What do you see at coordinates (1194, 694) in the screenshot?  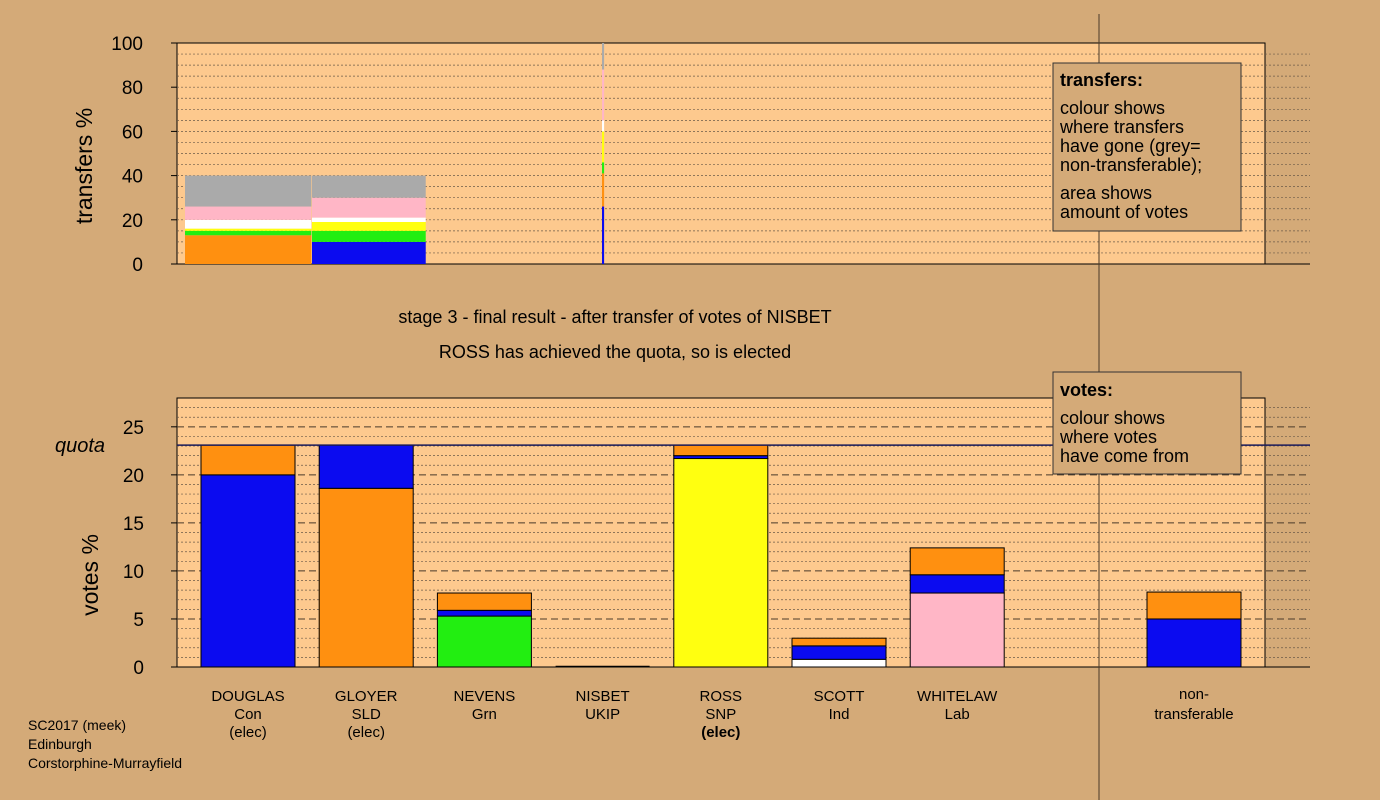 I see `nontransferable-label: non-` at bounding box center [1194, 694].